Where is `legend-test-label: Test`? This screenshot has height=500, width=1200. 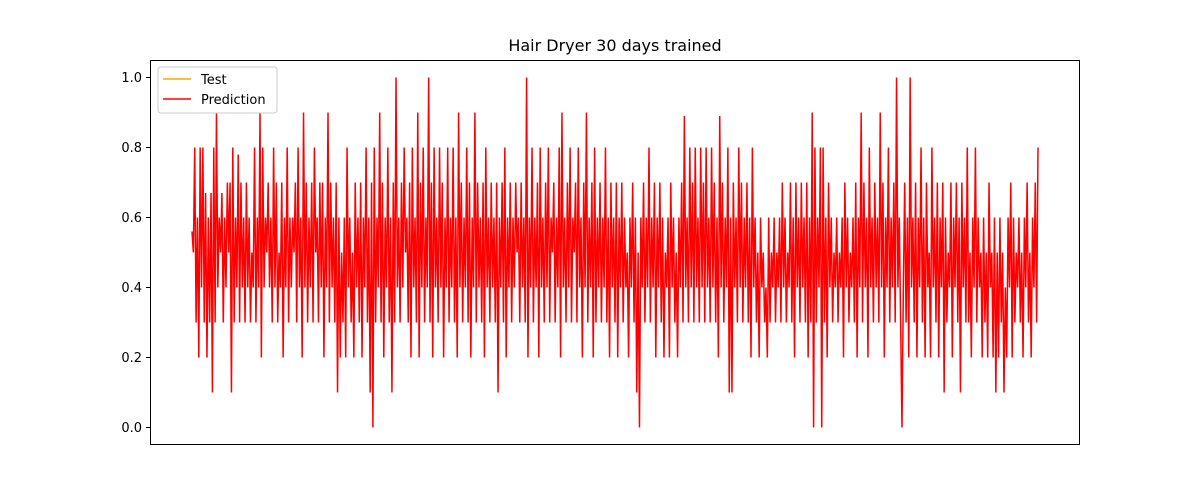 legend-test-label: Test is located at coordinates (213, 80).